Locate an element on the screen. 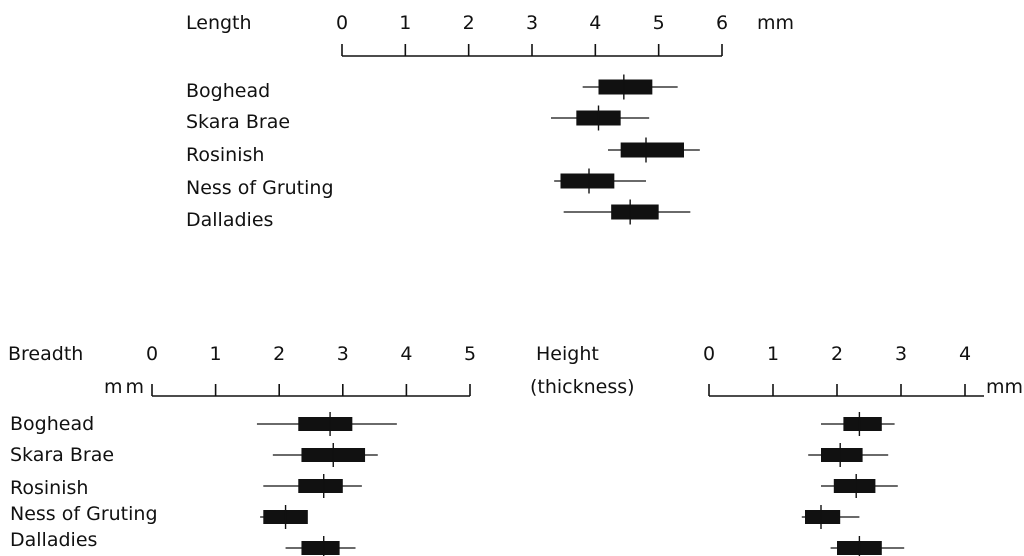  breadth-tick-label: 2 is located at coordinates (279, 354).